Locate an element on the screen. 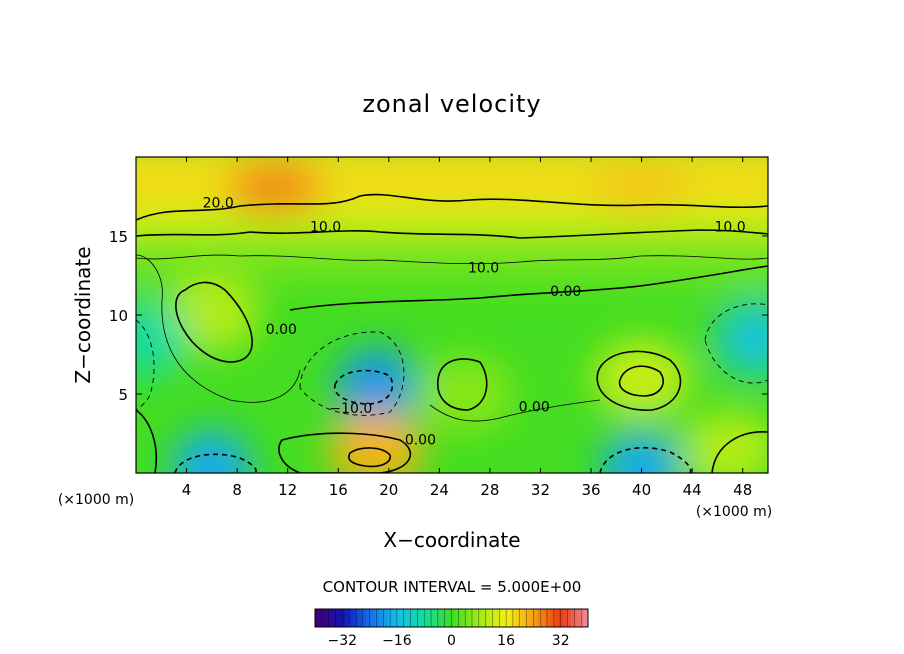  x-tick-label: 4 is located at coordinates (187, 490).